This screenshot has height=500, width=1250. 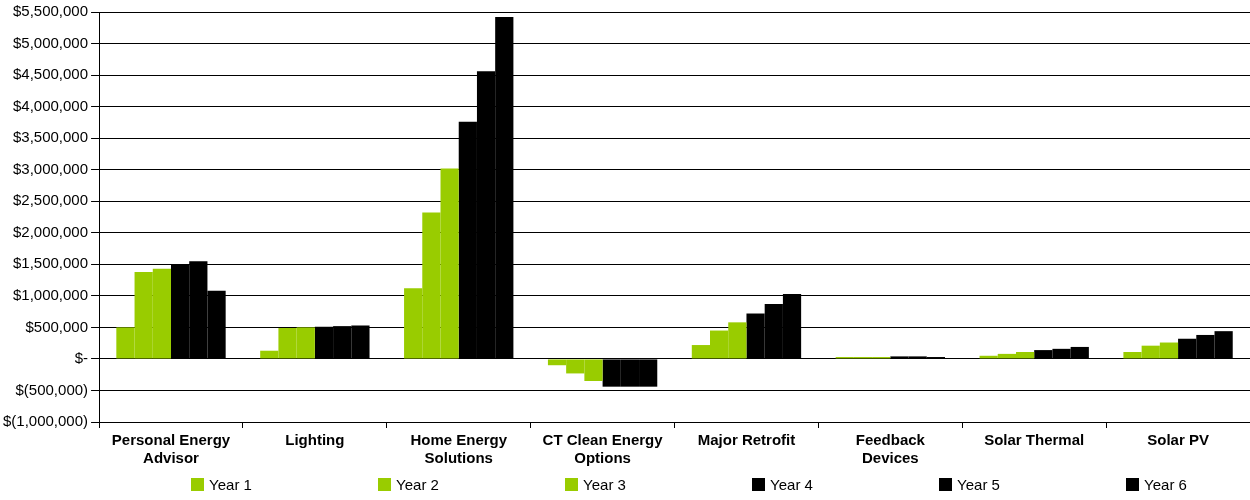 What do you see at coordinates (50, 74) in the screenshot?
I see `y-tick-label: $4,500,000` at bounding box center [50, 74].